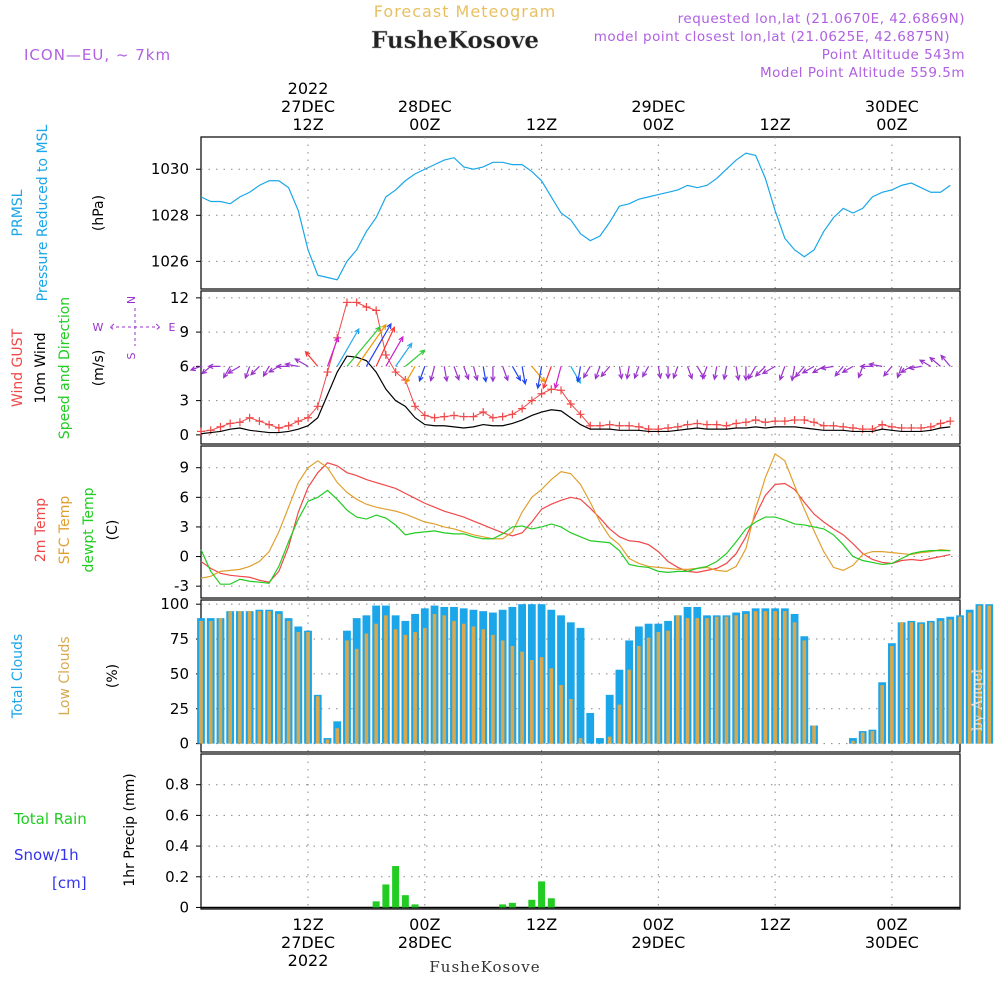  I want to click on y-tick-label: 1028, so click(170, 215).